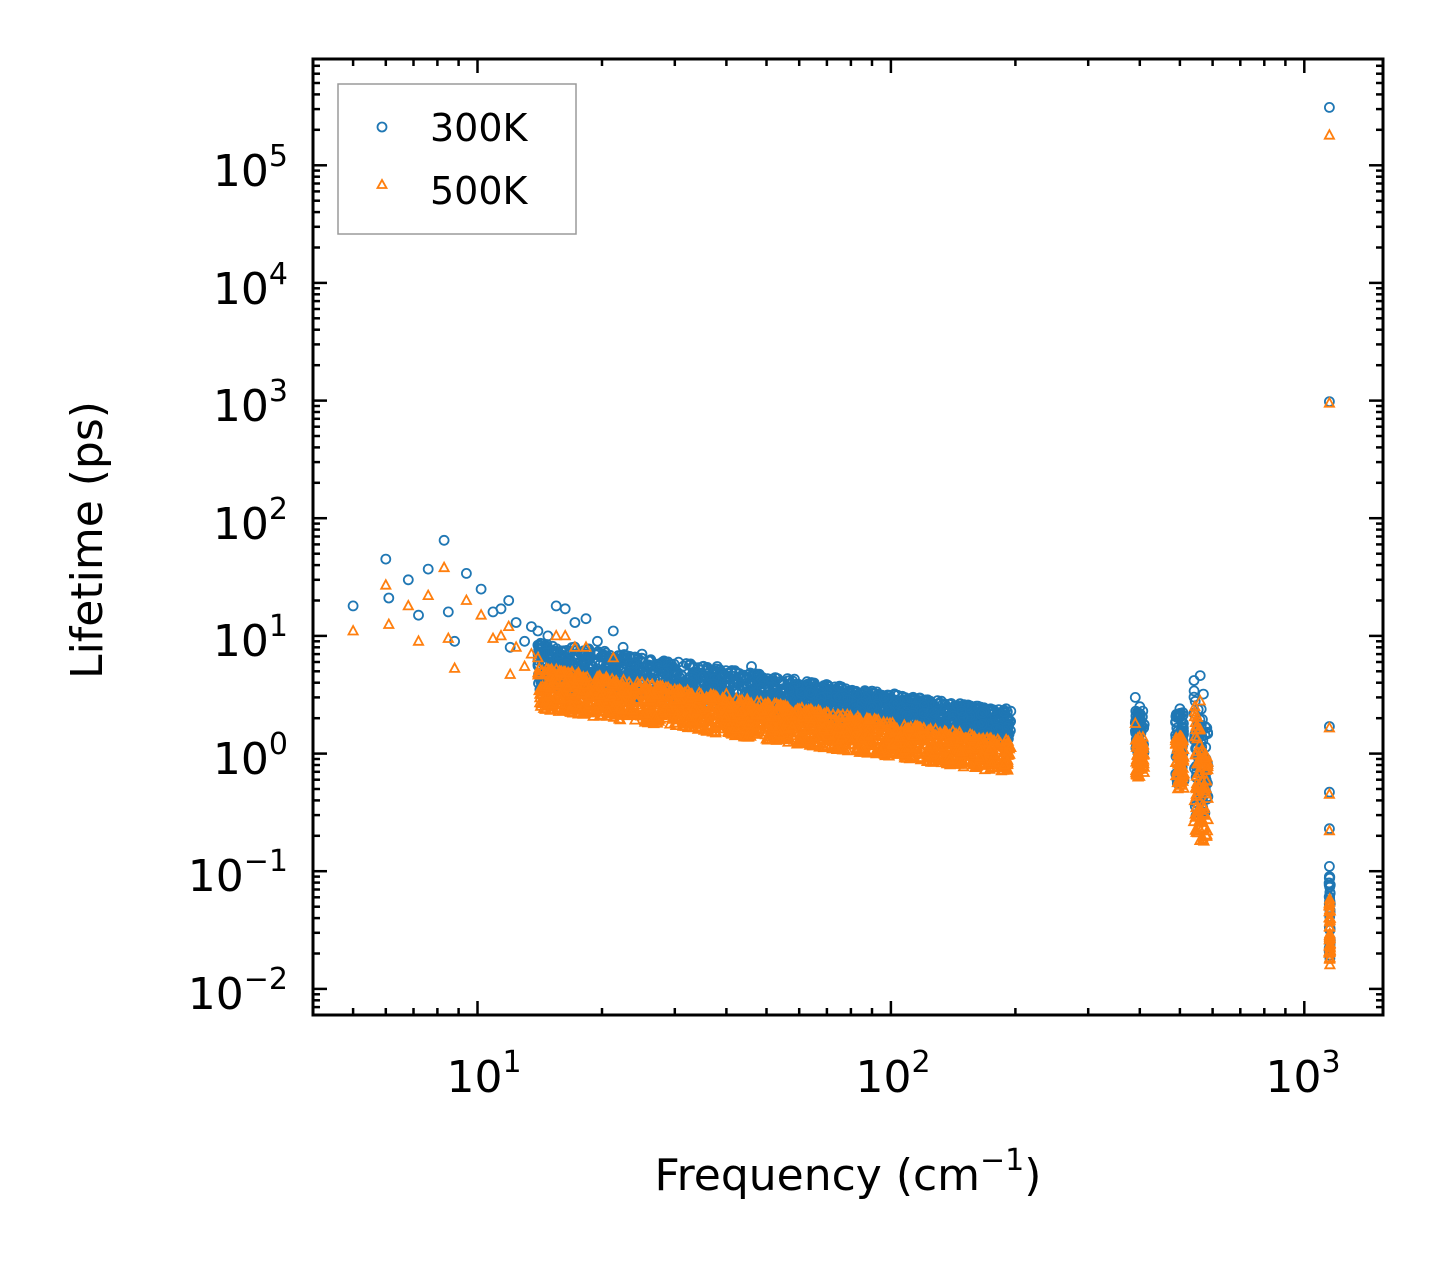 Image resolution: width=1442 pixels, height=1265 pixels. Describe the element at coordinates (87, 540) in the screenshot. I see `y-axis-title: Lifetime (ps)` at that location.